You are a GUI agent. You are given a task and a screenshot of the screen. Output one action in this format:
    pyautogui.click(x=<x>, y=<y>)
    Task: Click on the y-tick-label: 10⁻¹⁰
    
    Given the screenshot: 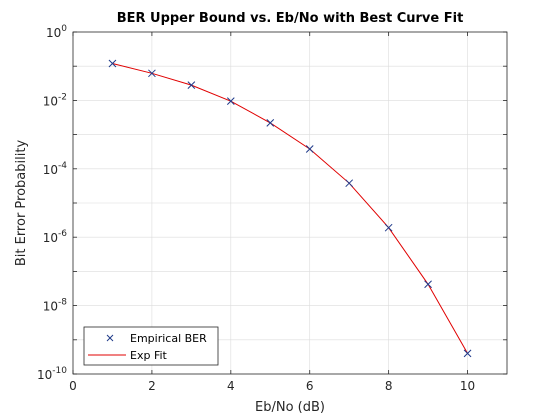 What is the action you would take?
    pyautogui.click(x=52, y=374)
    